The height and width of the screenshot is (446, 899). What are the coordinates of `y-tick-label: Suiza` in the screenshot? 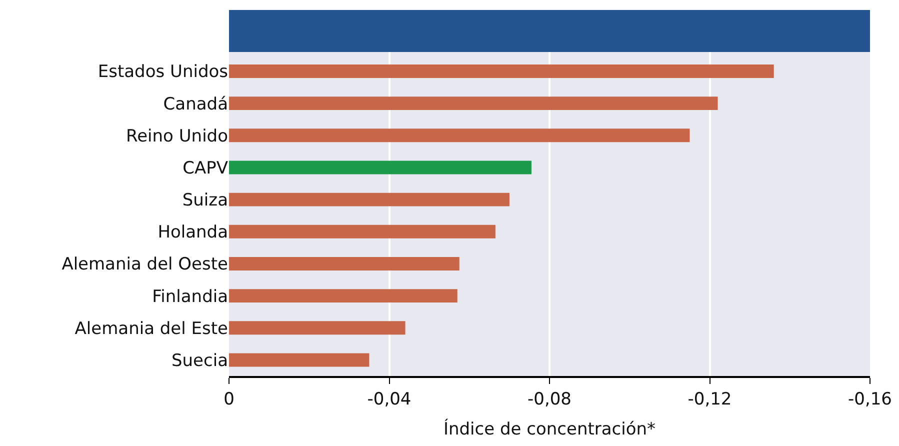 It's located at (205, 200).